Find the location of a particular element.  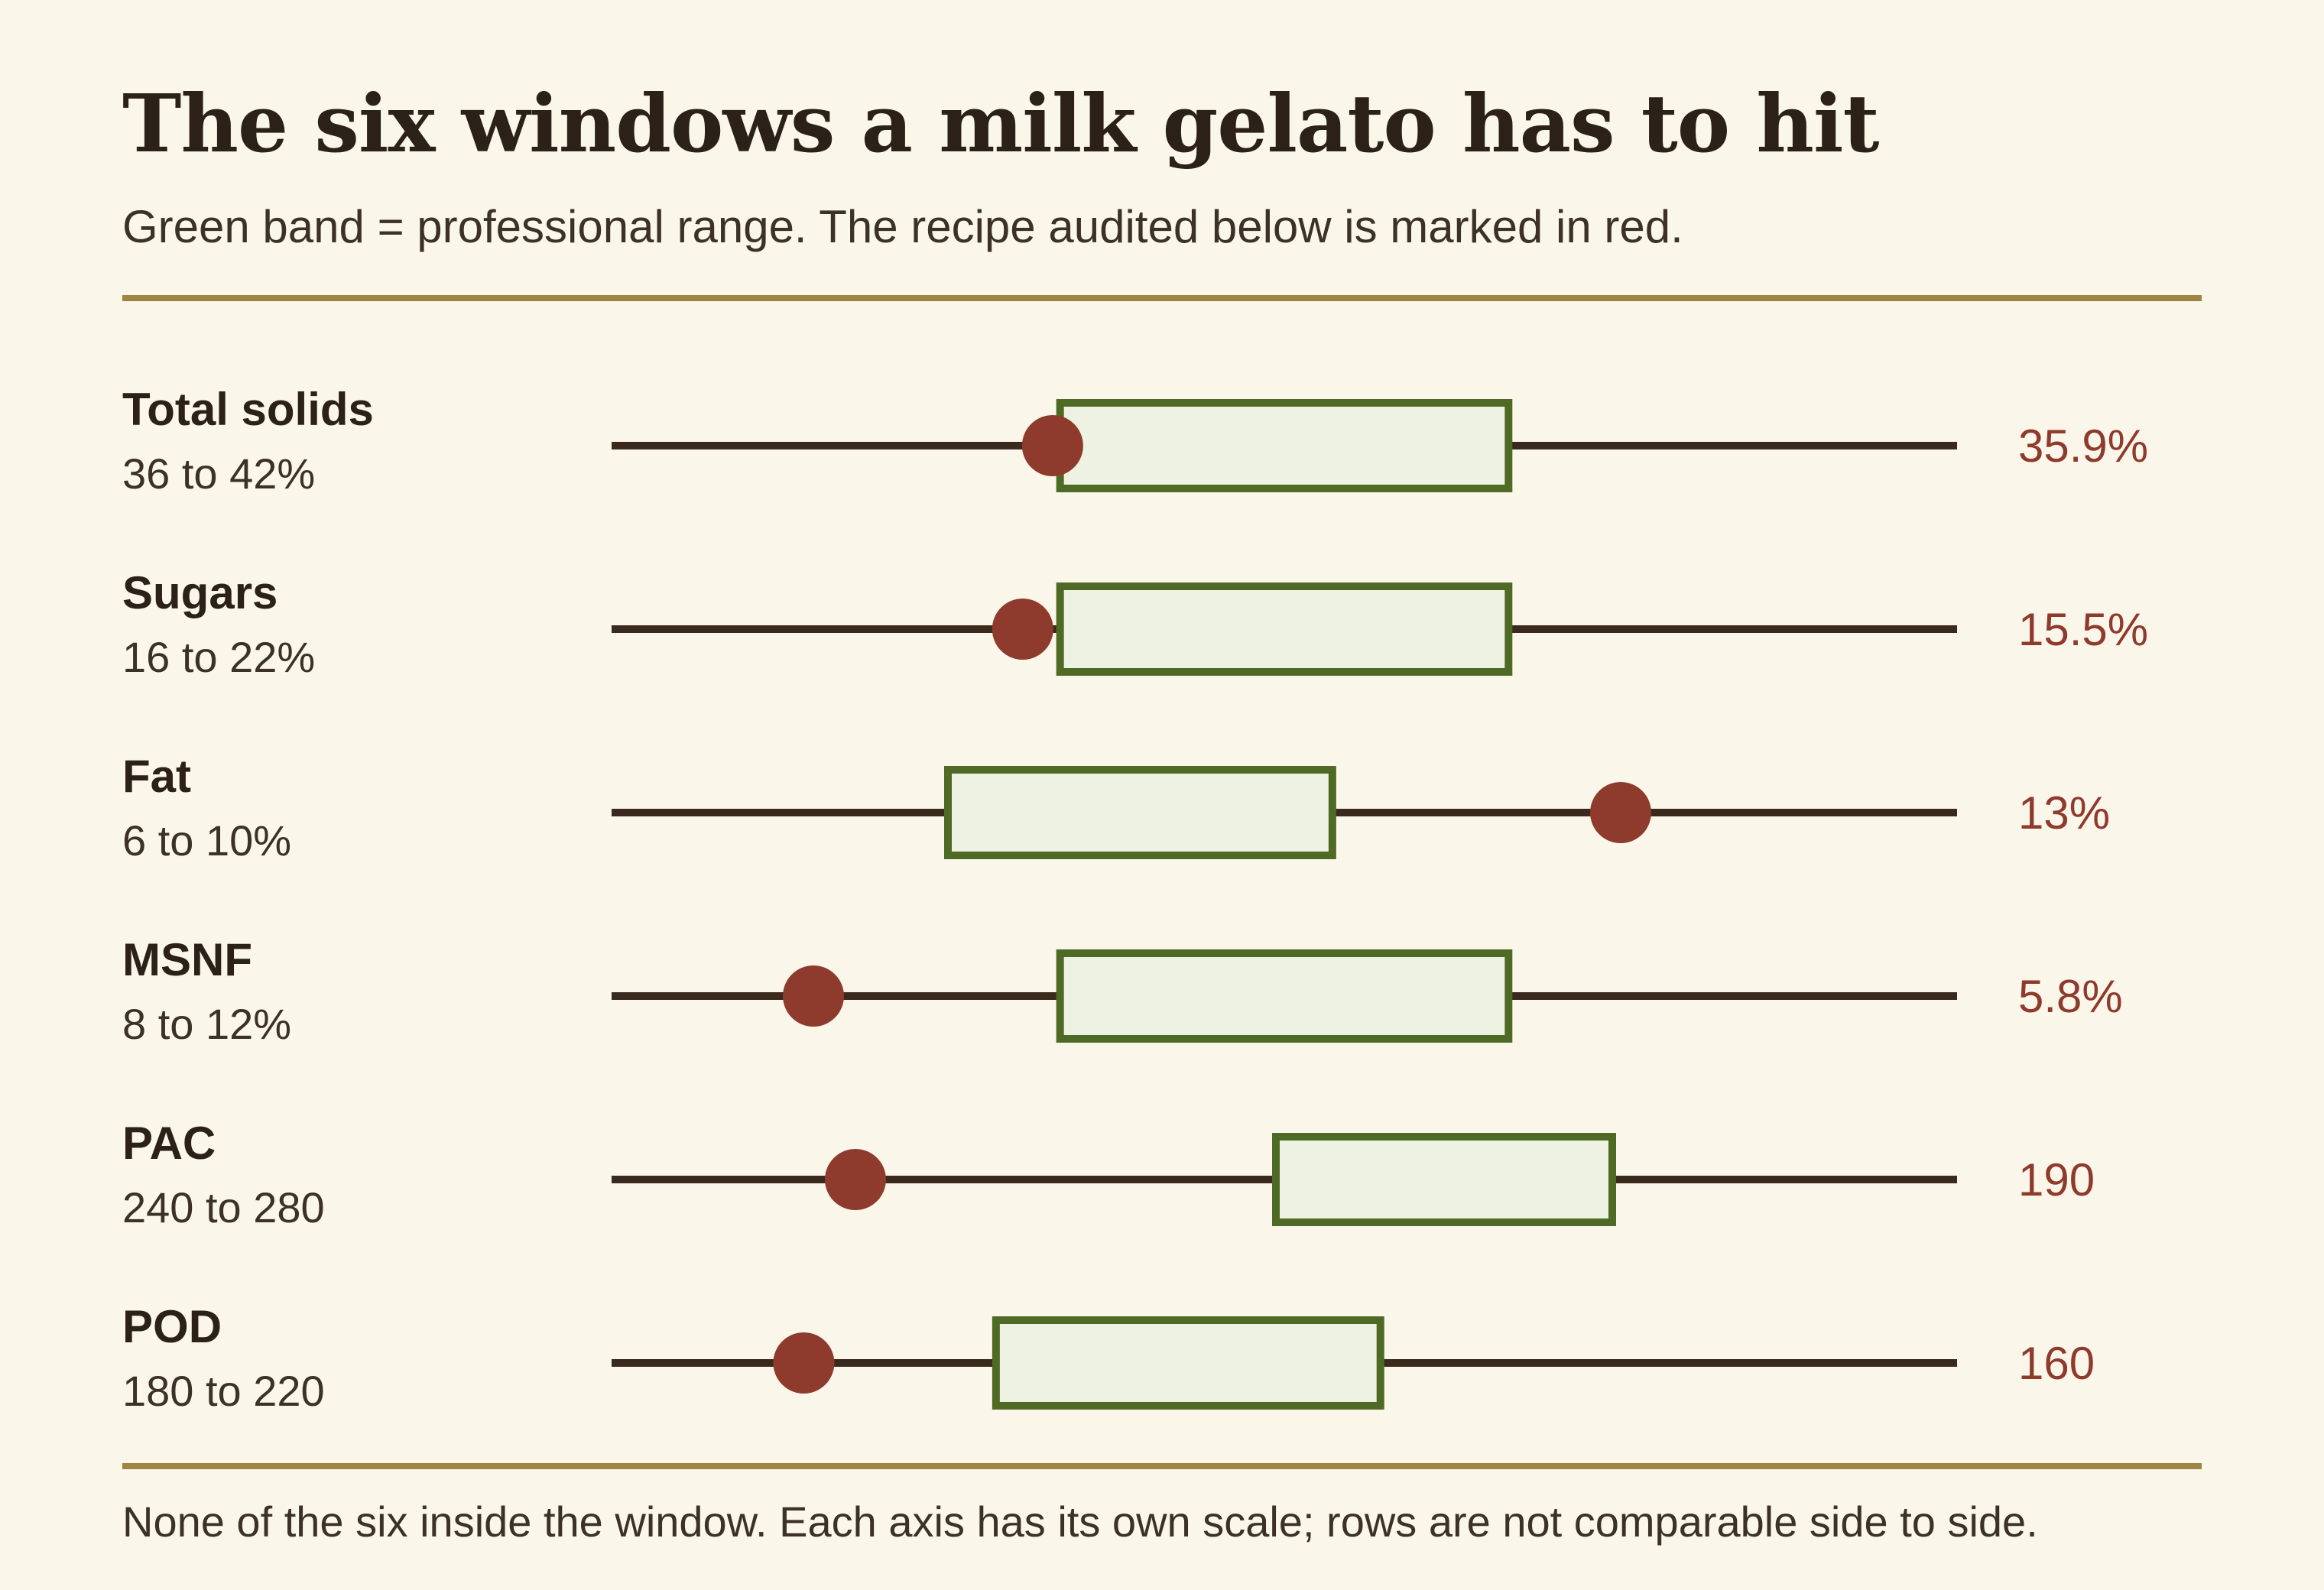

chart-title: The six windows a milk gelato has to hit is located at coordinates (1001, 123).